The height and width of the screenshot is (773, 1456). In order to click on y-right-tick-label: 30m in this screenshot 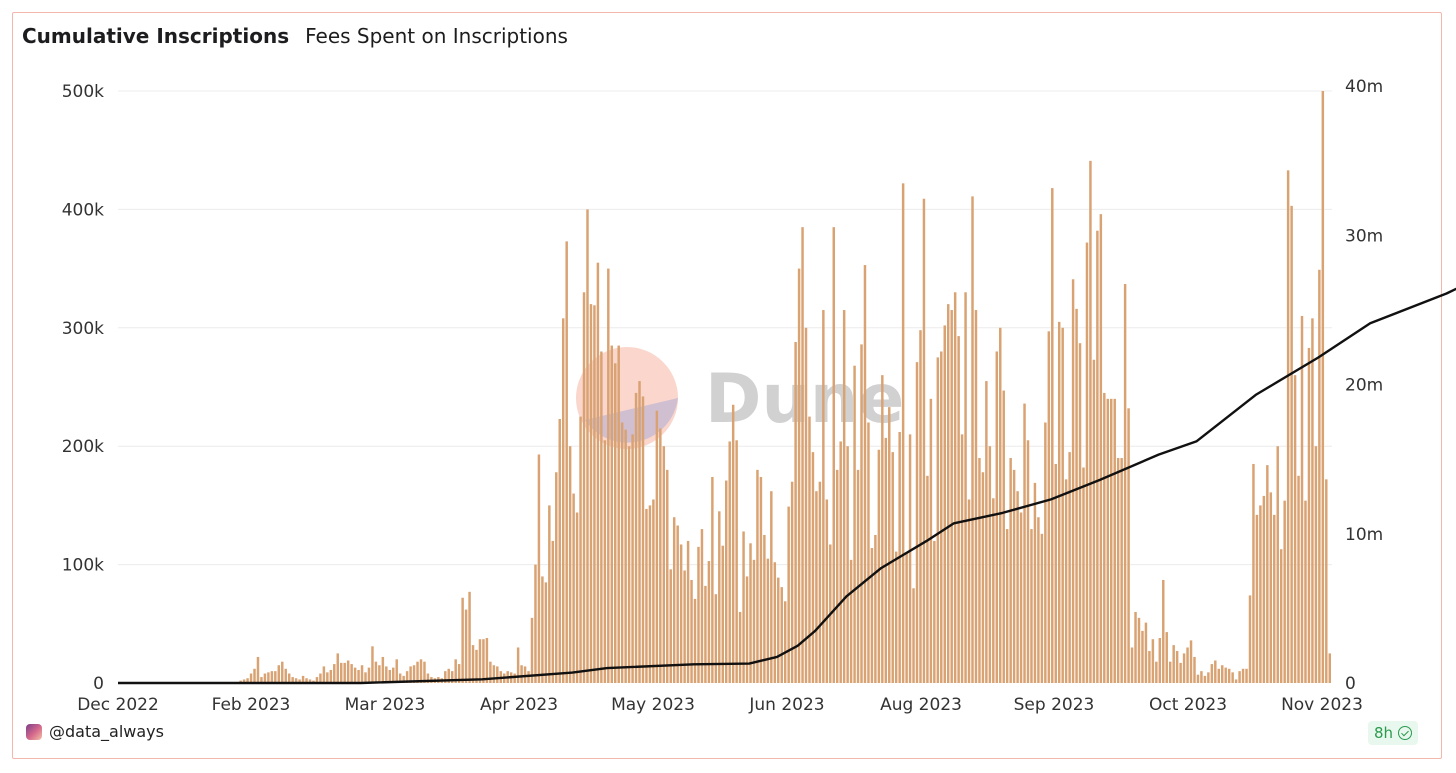, I will do `click(1364, 236)`.